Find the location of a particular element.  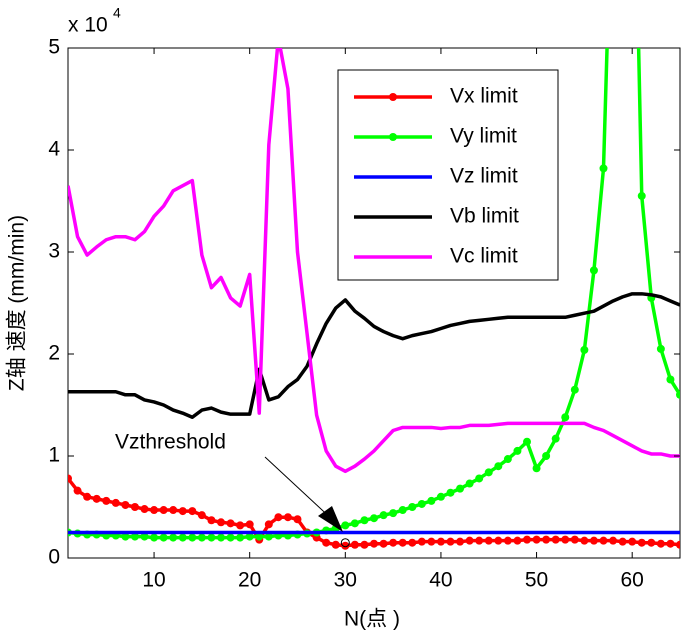

x-tick-label: 30 is located at coordinates (345, 580).